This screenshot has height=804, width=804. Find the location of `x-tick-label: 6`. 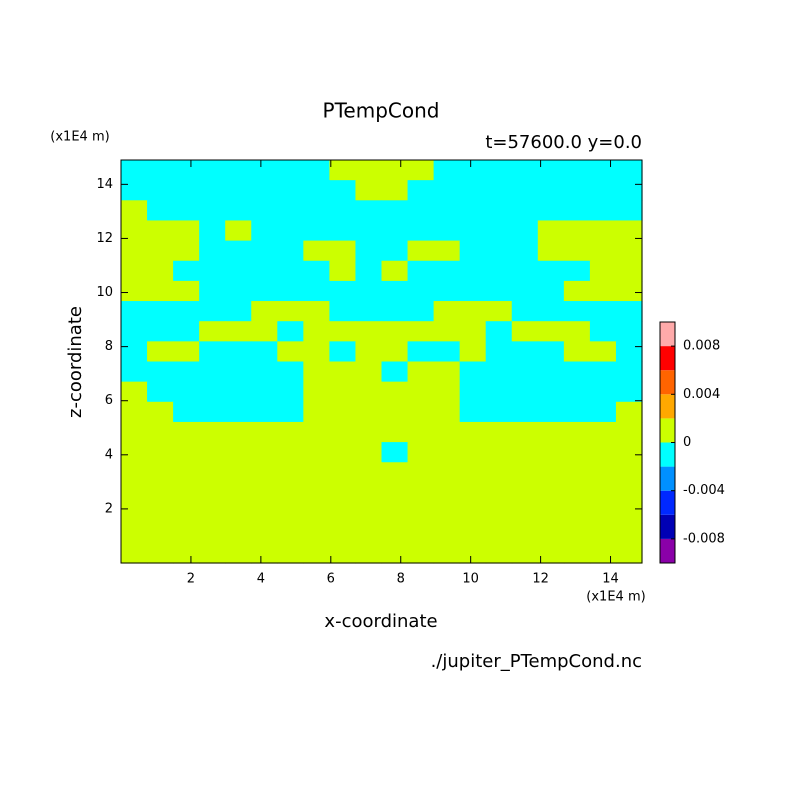

x-tick-label: 6 is located at coordinates (331, 579).